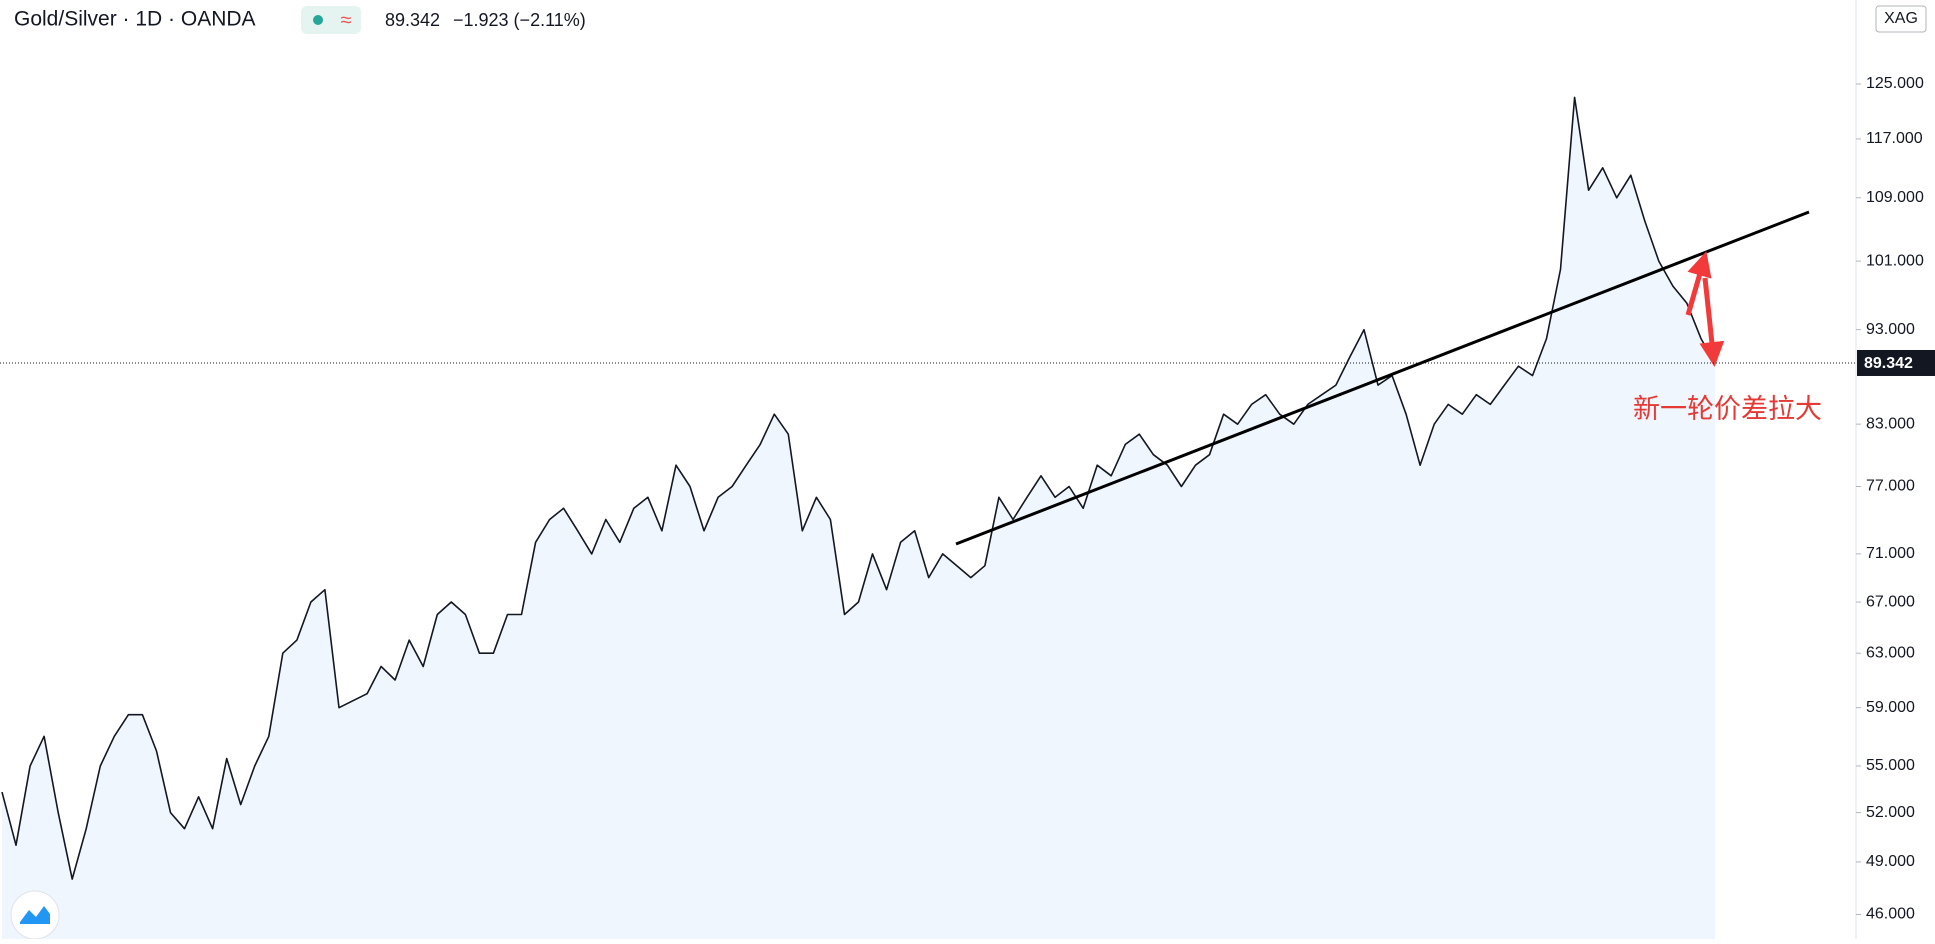  I want to click on y-tick-label: 59.000, so click(1890, 707).